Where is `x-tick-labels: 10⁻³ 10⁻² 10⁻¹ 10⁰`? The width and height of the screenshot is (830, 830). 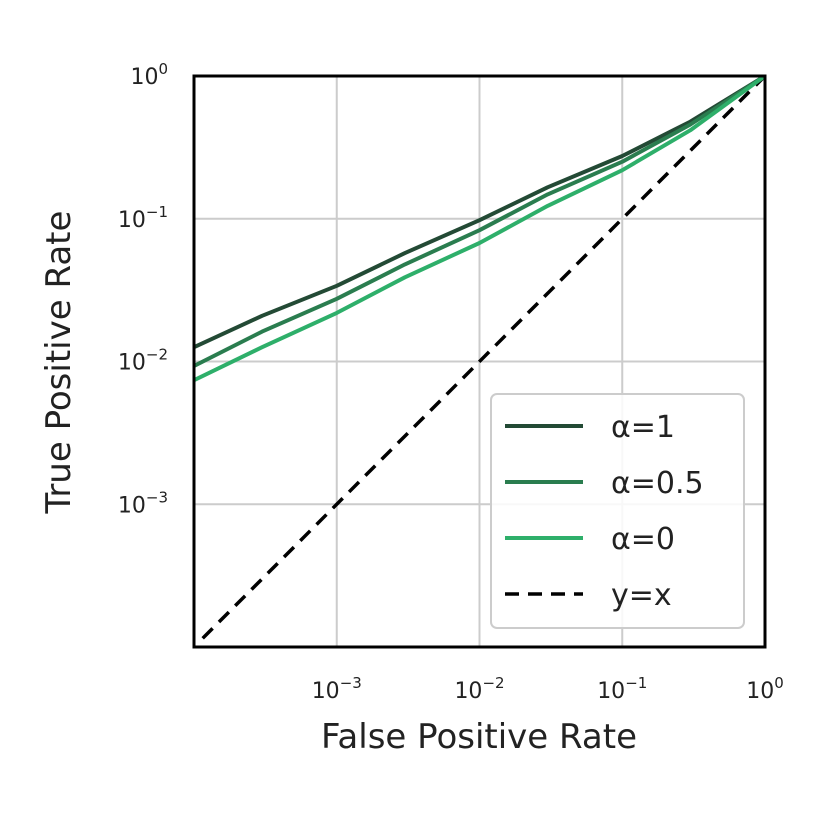
x-tick-labels: 10⁻³ 10⁻² 10⁻¹ 10⁰ is located at coordinates (548, 689).